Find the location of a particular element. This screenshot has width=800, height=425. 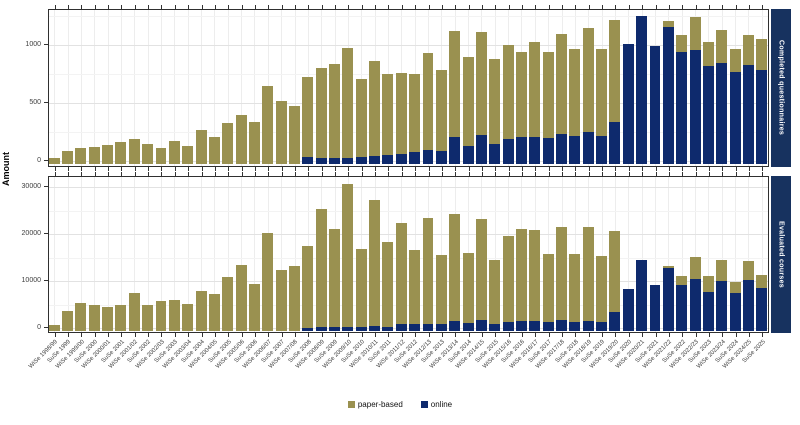

y-axis-tick-label: 0 is located at coordinates (39, 160).